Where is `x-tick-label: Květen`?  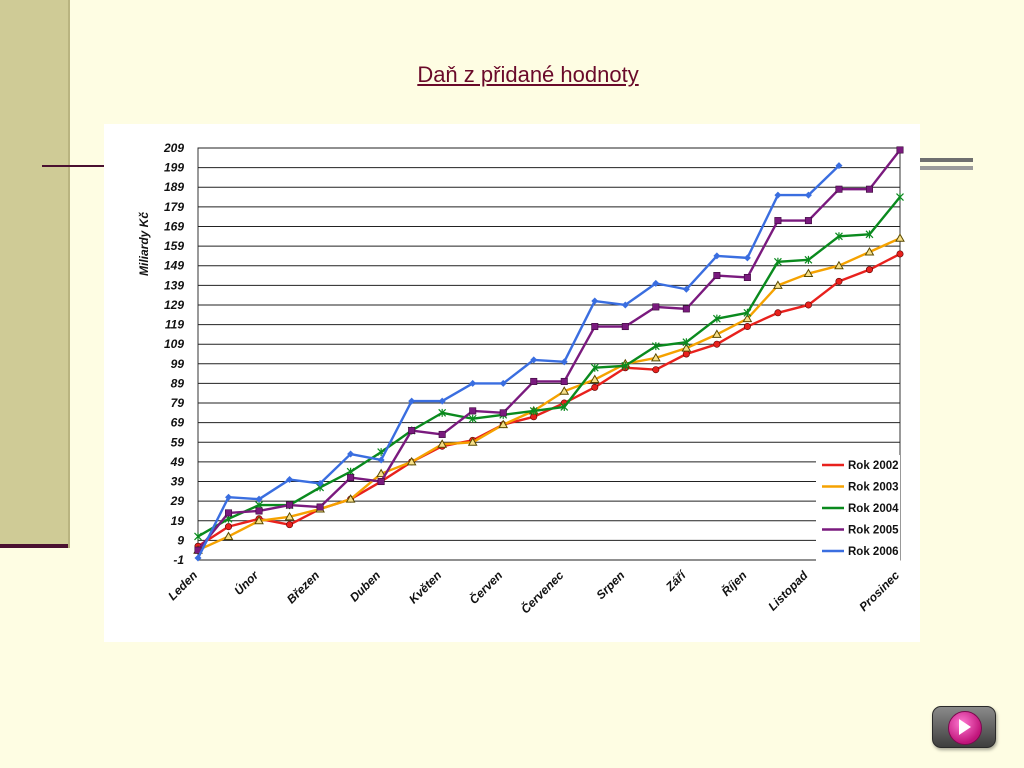 x-tick-label: Květen is located at coordinates (425, 587).